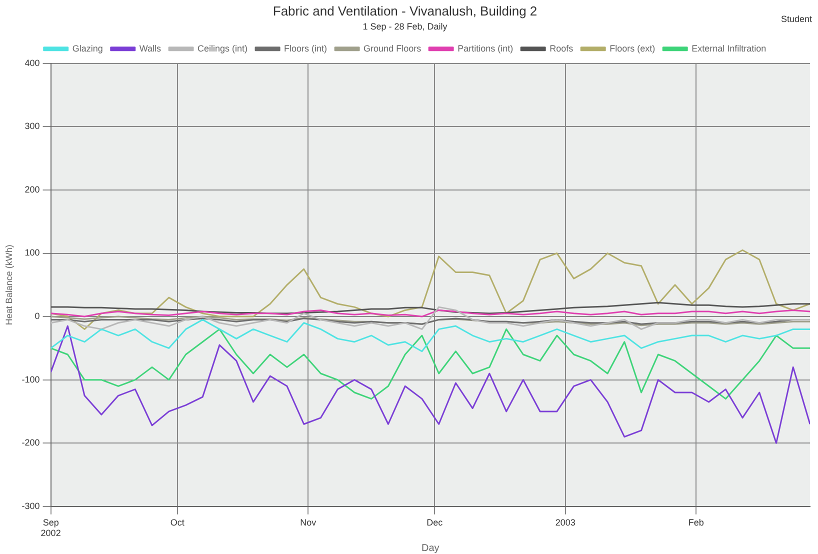  What do you see at coordinates (50, 527) in the screenshot?
I see `x-tick-label: Sep 2002` at bounding box center [50, 527].